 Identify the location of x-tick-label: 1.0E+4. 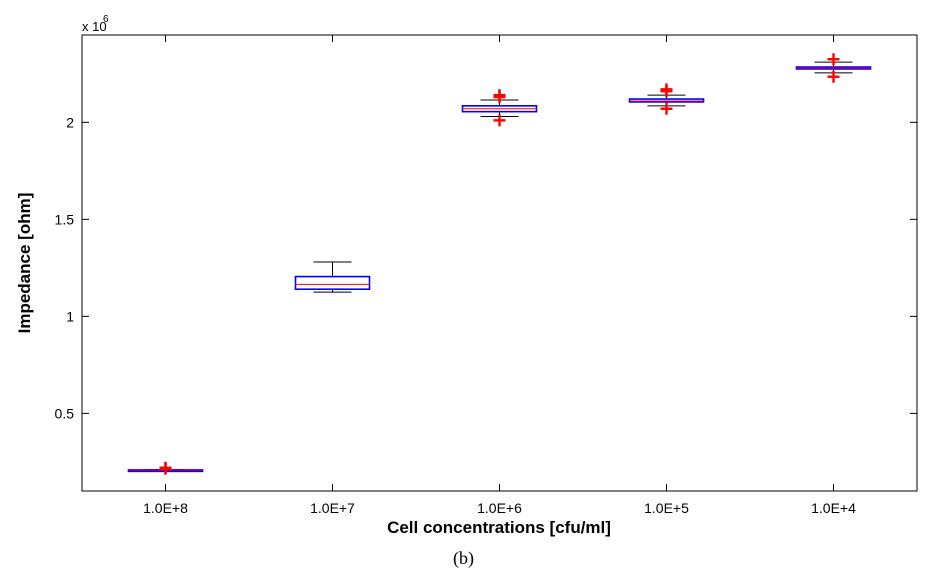
(833, 508).